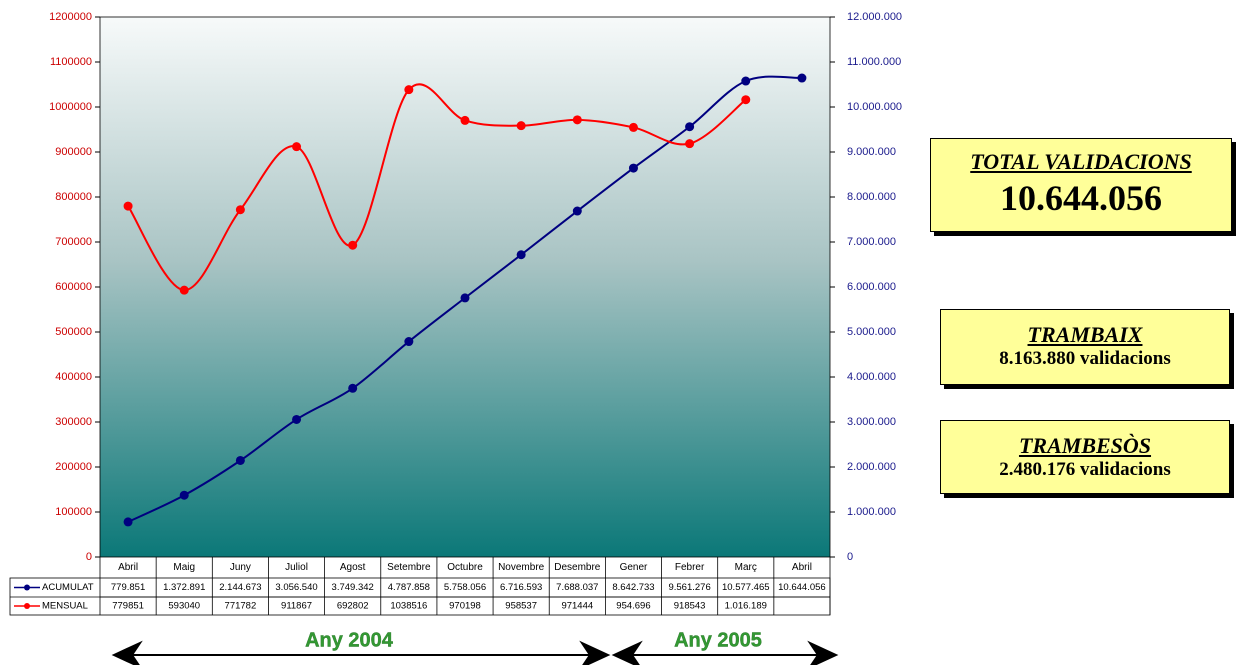 This screenshot has width=1239, height=665. What do you see at coordinates (128, 587) in the screenshot?
I see `table-value: 779.851` at bounding box center [128, 587].